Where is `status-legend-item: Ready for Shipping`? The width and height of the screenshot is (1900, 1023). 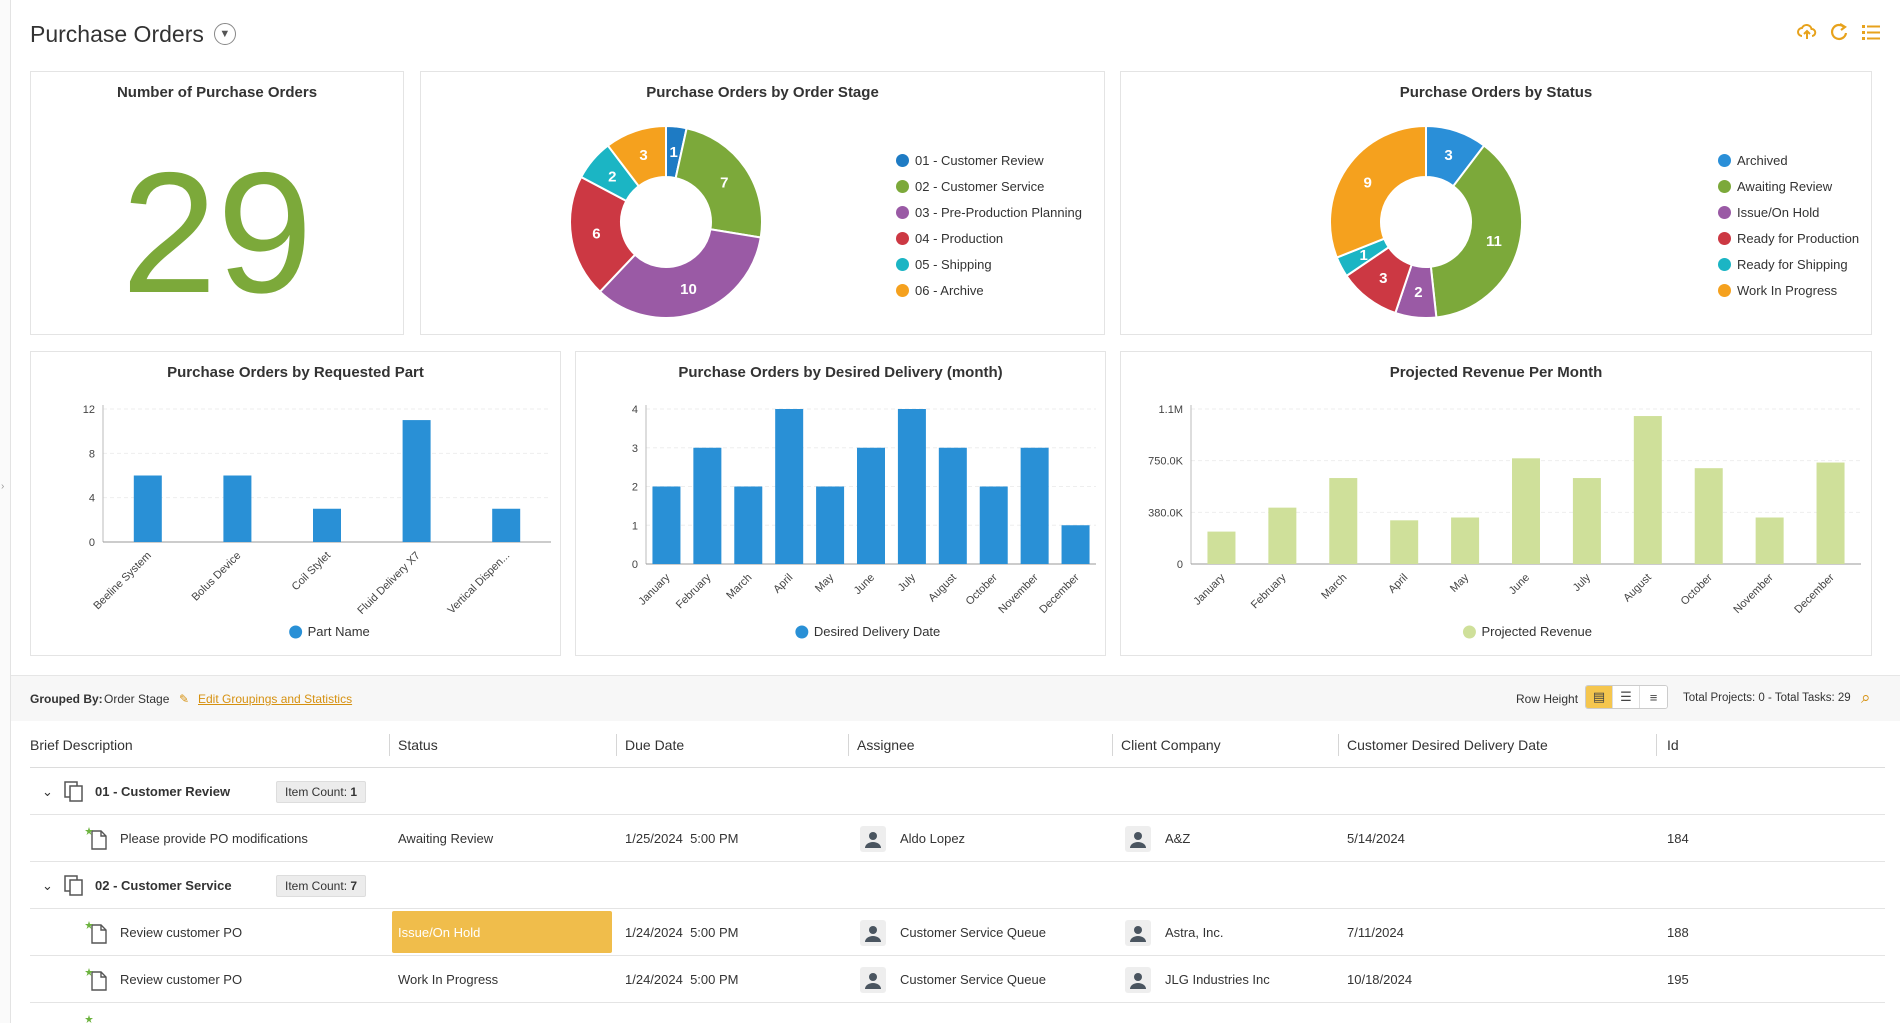 status-legend-item: Ready for Shipping is located at coordinates (1788, 264).